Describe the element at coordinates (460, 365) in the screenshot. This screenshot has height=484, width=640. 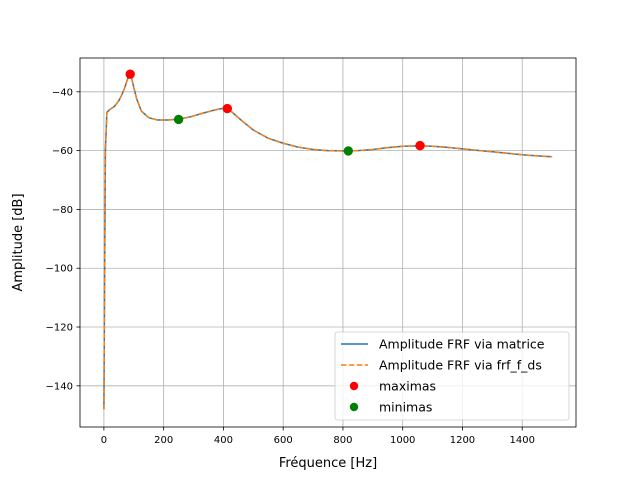
I see `legend-label: Amplitude FRF via frf_f_ds` at that location.